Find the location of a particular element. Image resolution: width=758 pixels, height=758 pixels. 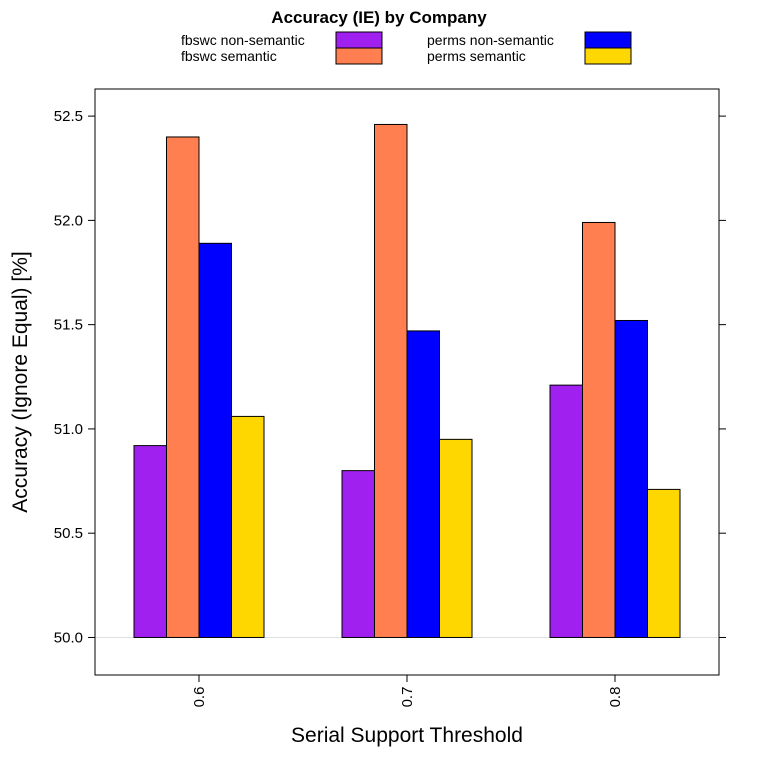

y-axis-label: Accuracy (Ignore Equal) [%] is located at coordinates (20, 381).